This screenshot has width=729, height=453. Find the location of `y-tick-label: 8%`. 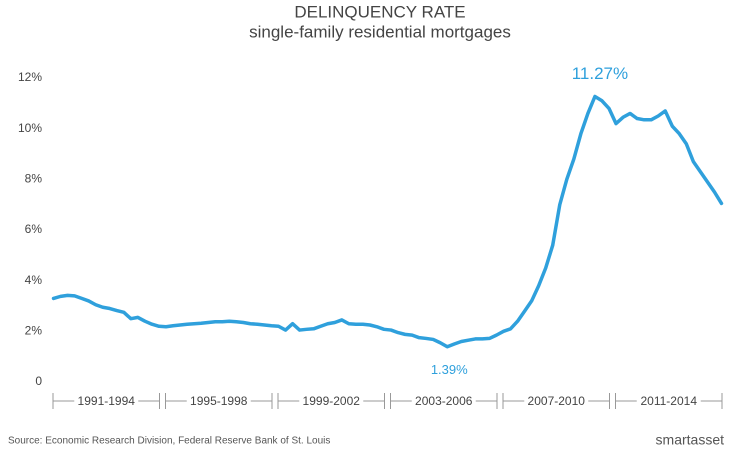

y-tick-label: 8% is located at coordinates (34, 179).